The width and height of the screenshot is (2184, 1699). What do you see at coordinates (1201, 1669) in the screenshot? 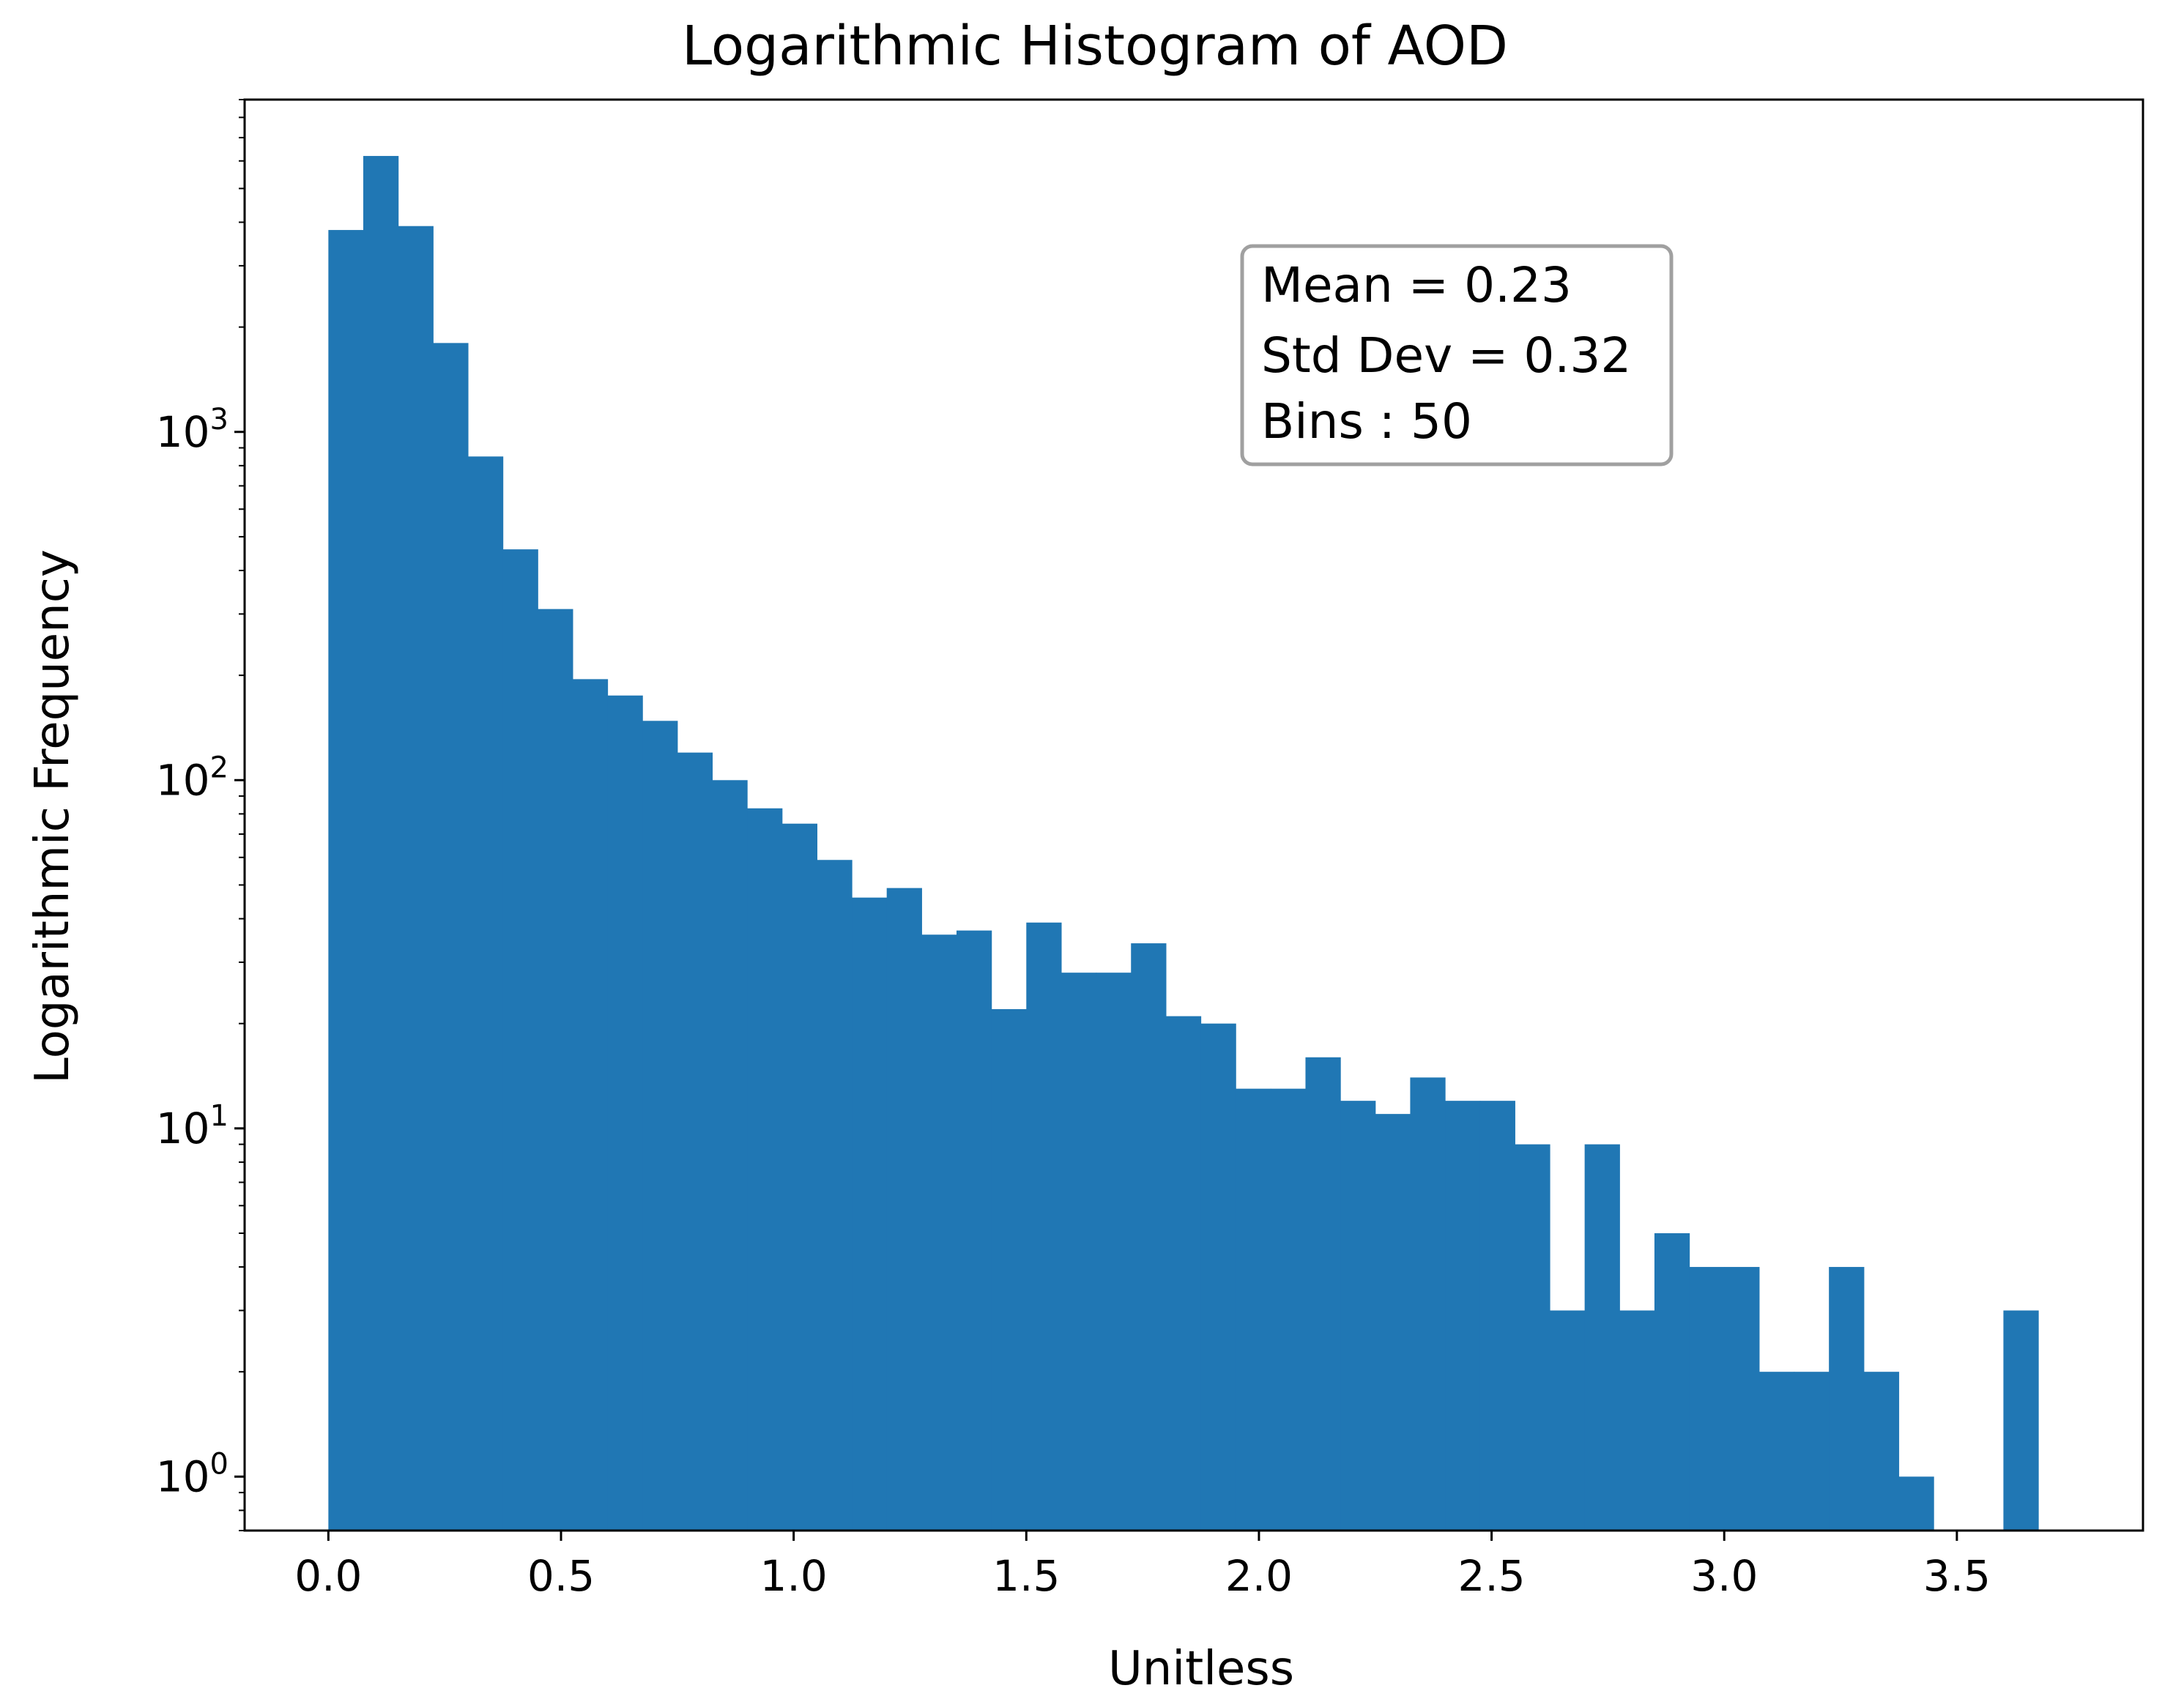
I see `x-axis-label: Unitless` at bounding box center [1201, 1669].